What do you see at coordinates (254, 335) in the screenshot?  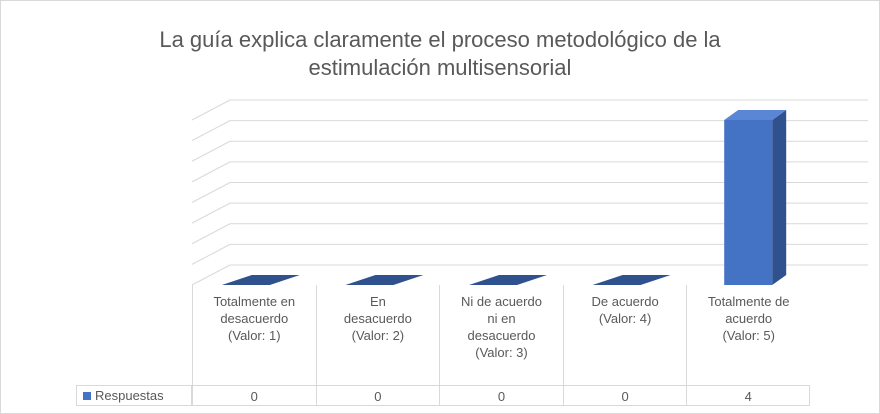 I see `category-label: Totalmente en desacuerdo (Valor: 1)` at bounding box center [254, 335].